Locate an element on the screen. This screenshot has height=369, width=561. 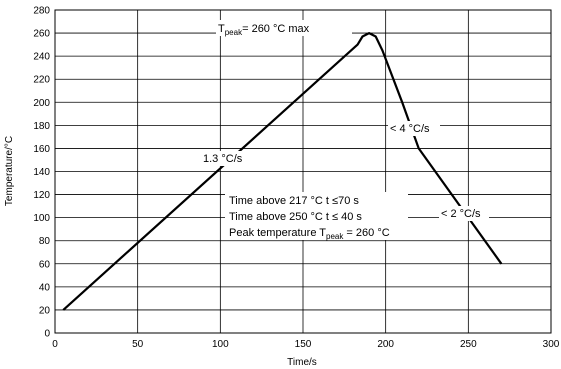
ramp-up-label-bg is located at coordinates (227, 158).